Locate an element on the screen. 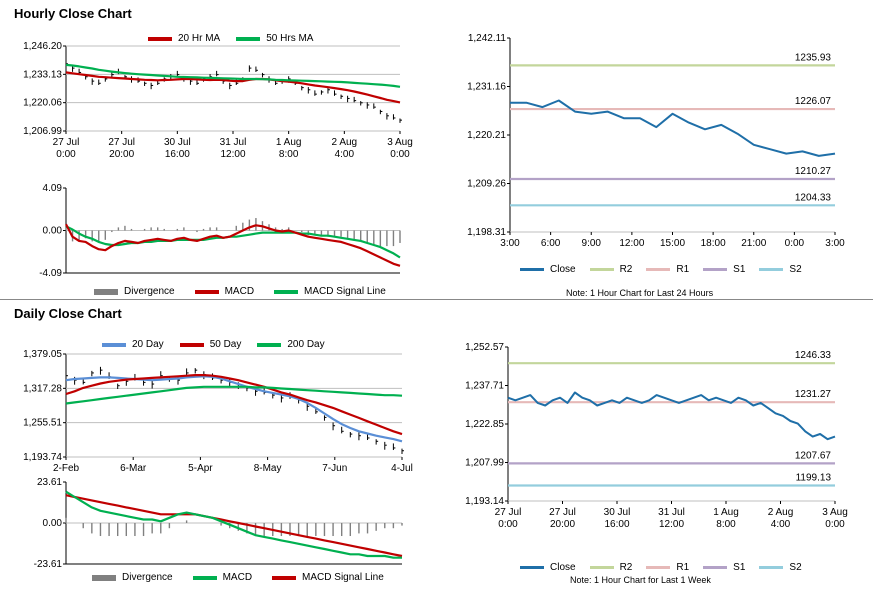  hourly-pivot-y-tick-label: 1,242.11 is located at coordinates (487, 38).